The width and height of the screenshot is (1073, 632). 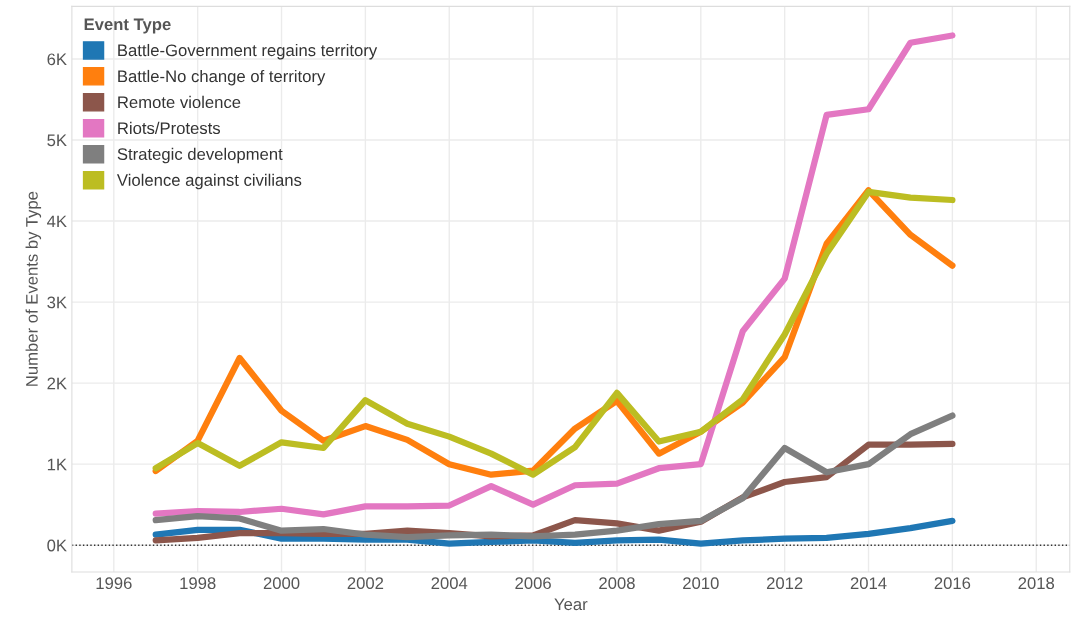 What do you see at coordinates (1036, 583) in the screenshot?
I see `x-tick-label: 2018` at bounding box center [1036, 583].